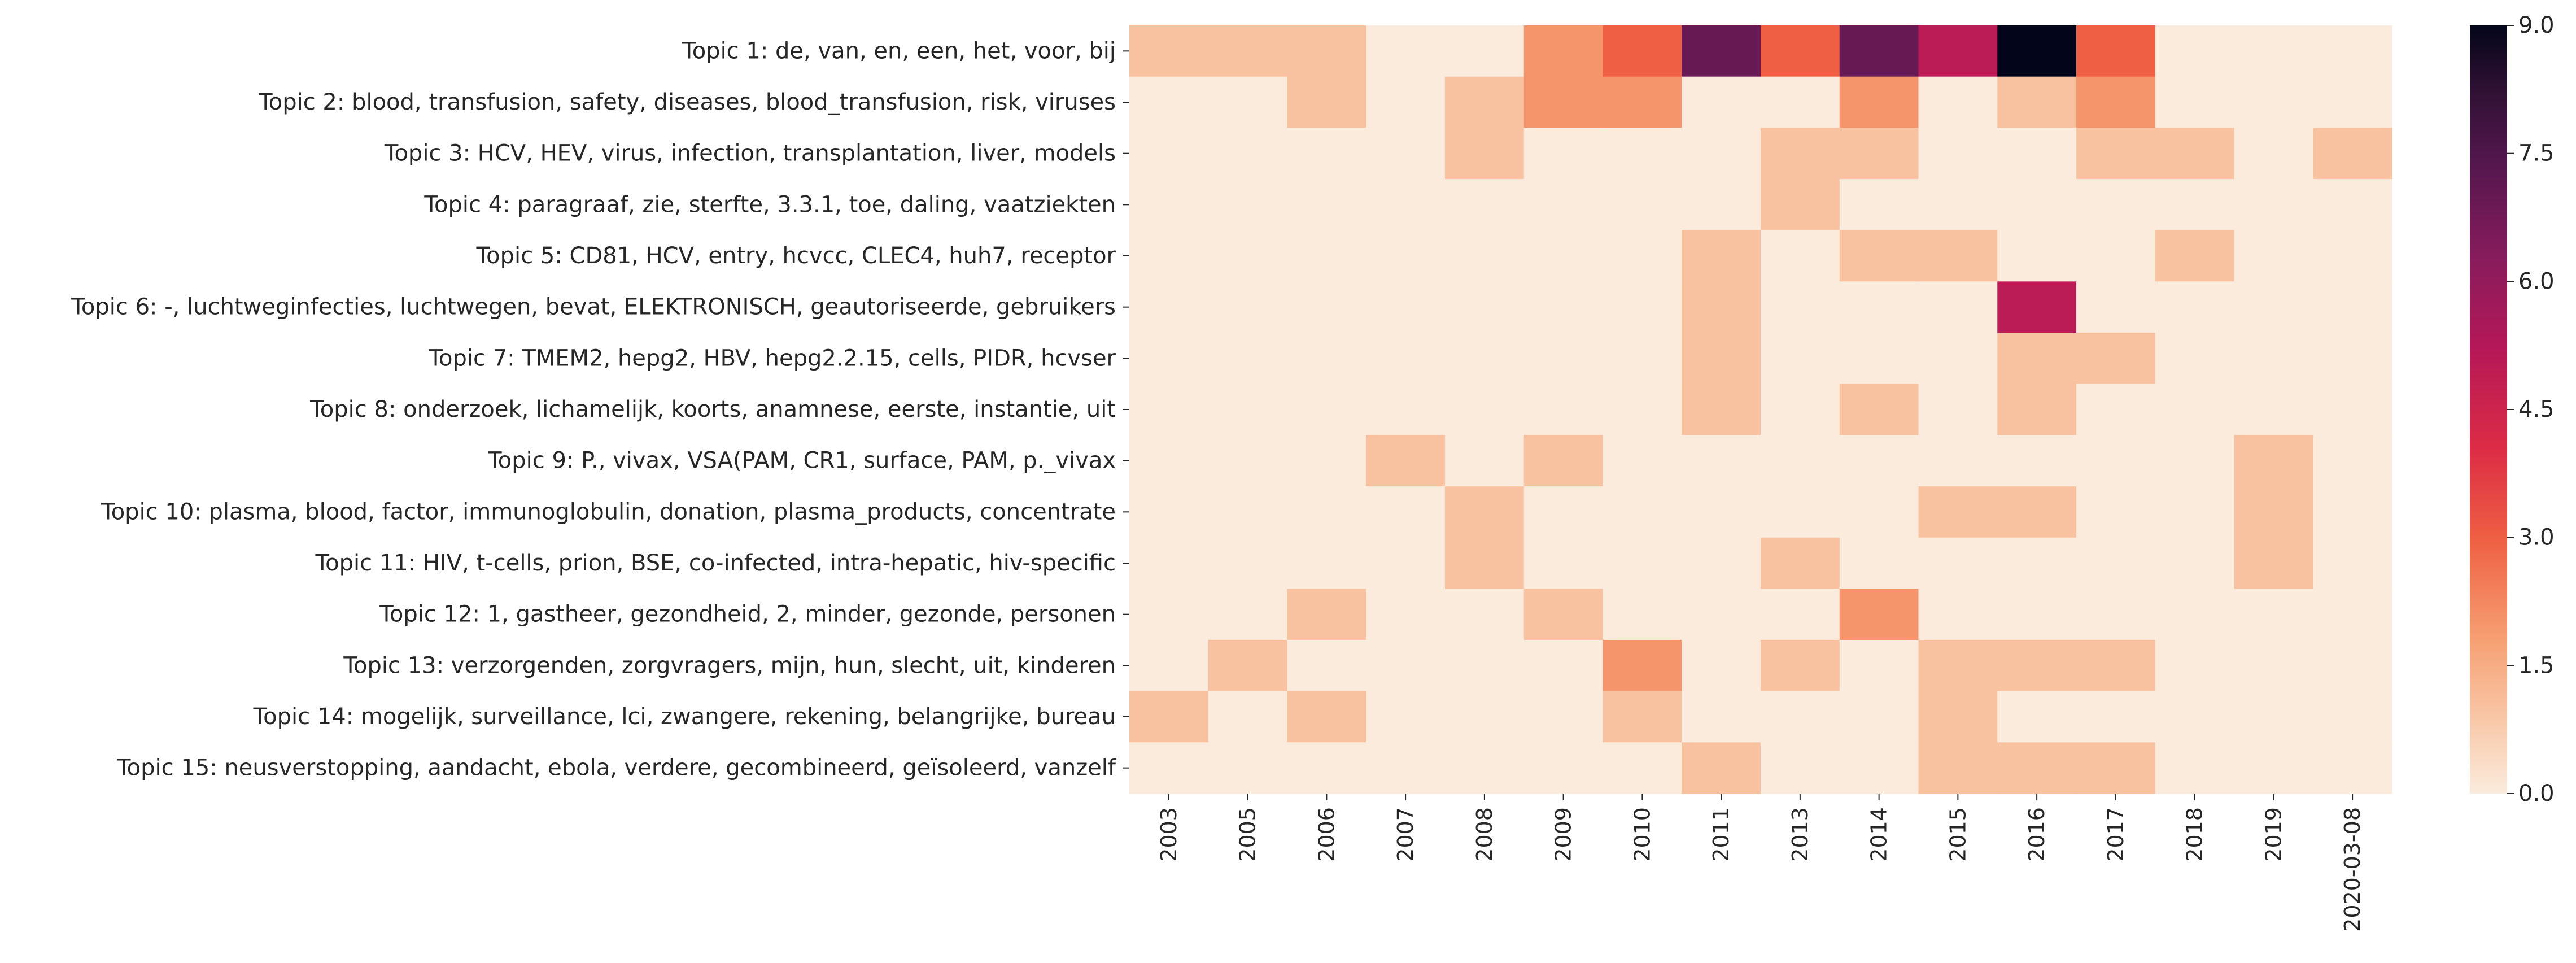 This screenshot has height=963, width=2576. I want to click on x-tick-label: 2016, so click(2036, 834).